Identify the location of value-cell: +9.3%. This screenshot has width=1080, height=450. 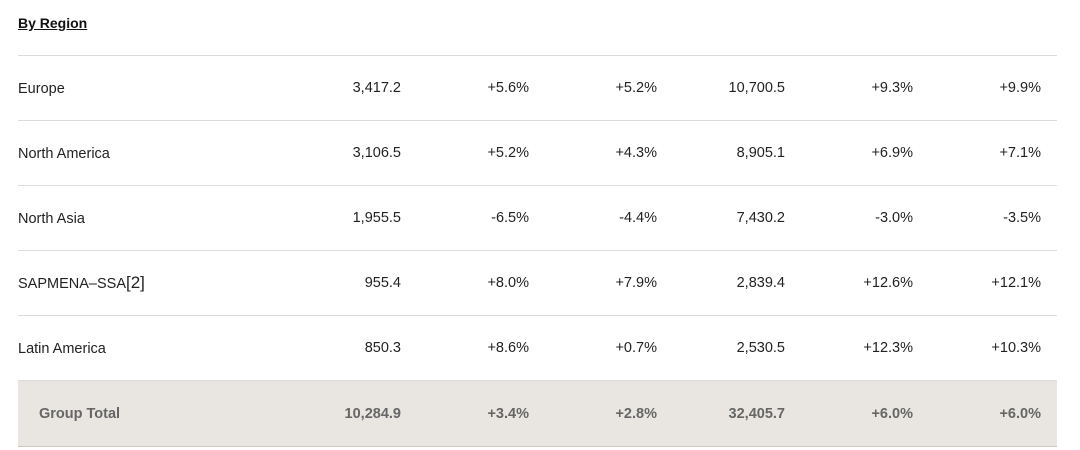
(892, 88).